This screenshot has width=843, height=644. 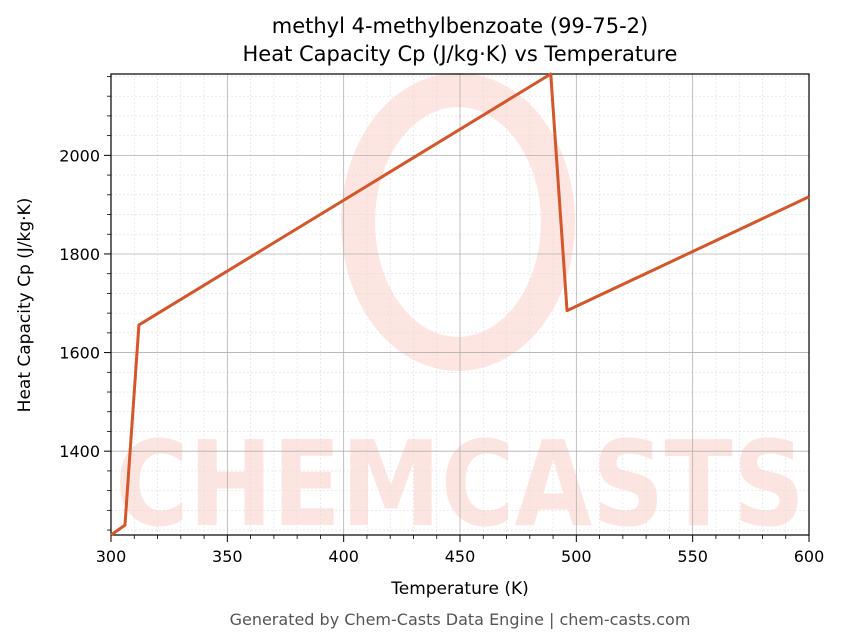 I want to click on x-tick-labels: 300 350 400 450 500 550 600, so click(x=460, y=556).